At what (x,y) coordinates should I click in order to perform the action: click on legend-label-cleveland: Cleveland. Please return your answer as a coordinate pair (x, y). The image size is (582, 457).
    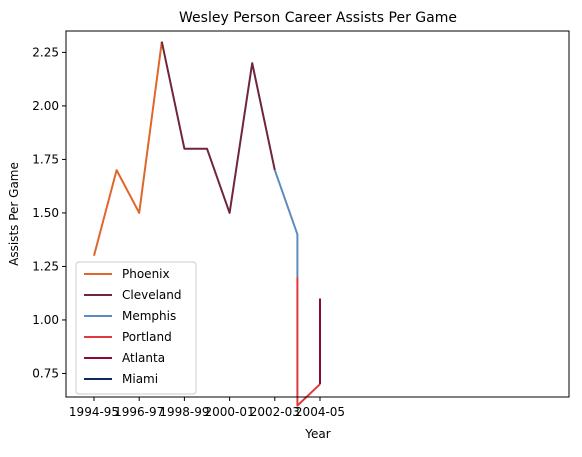
    Looking at the image, I should click on (152, 295).